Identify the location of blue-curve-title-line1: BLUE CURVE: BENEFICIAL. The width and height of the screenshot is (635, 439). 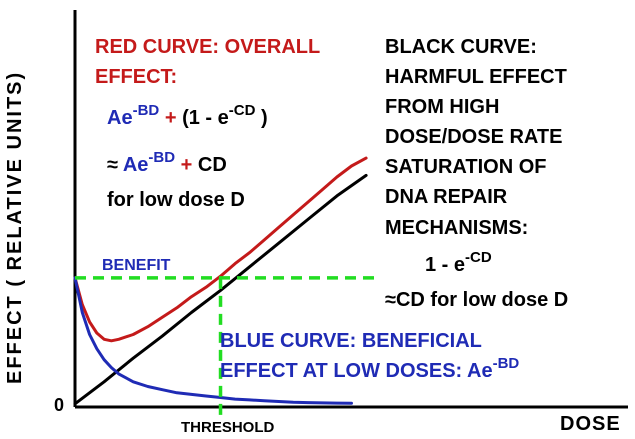
(351, 341).